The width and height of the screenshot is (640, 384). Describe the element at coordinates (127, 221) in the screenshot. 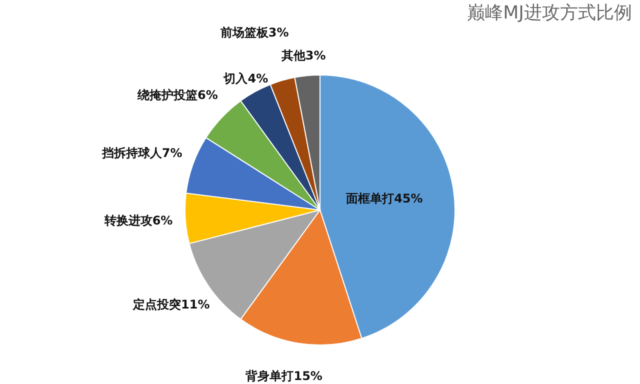

I see `slice-label: 转换进攻` at that location.